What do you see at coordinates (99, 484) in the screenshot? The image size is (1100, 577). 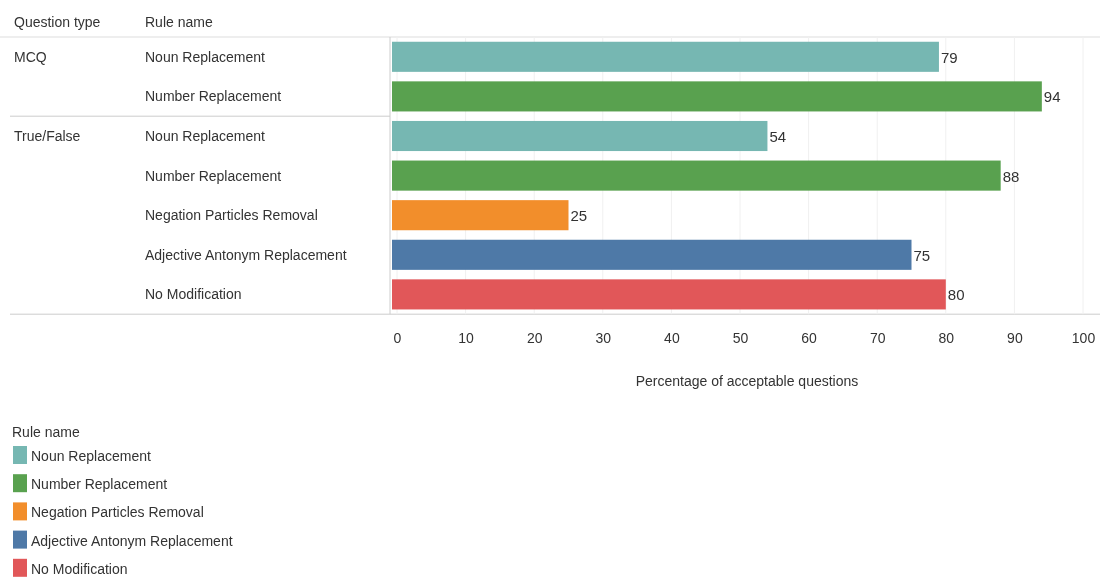 I see `legend-label: Number Replacement` at bounding box center [99, 484].